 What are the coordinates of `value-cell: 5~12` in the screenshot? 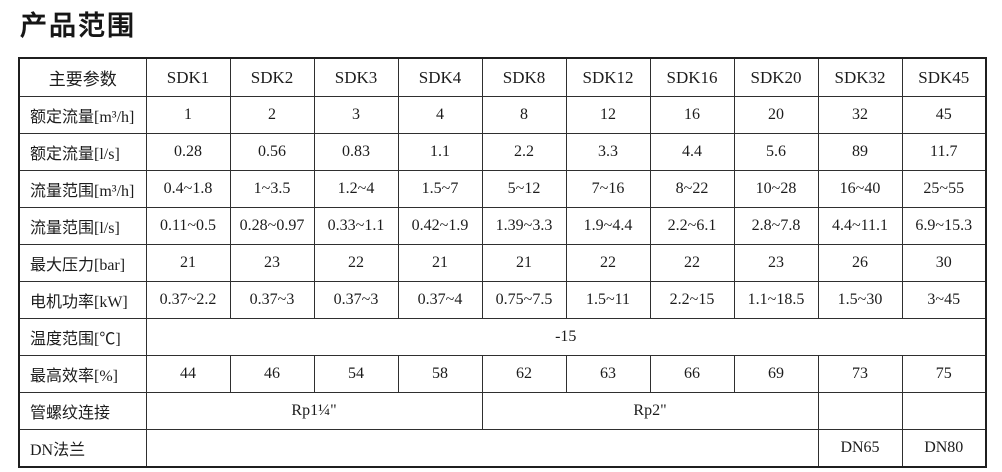 It's located at (524, 189).